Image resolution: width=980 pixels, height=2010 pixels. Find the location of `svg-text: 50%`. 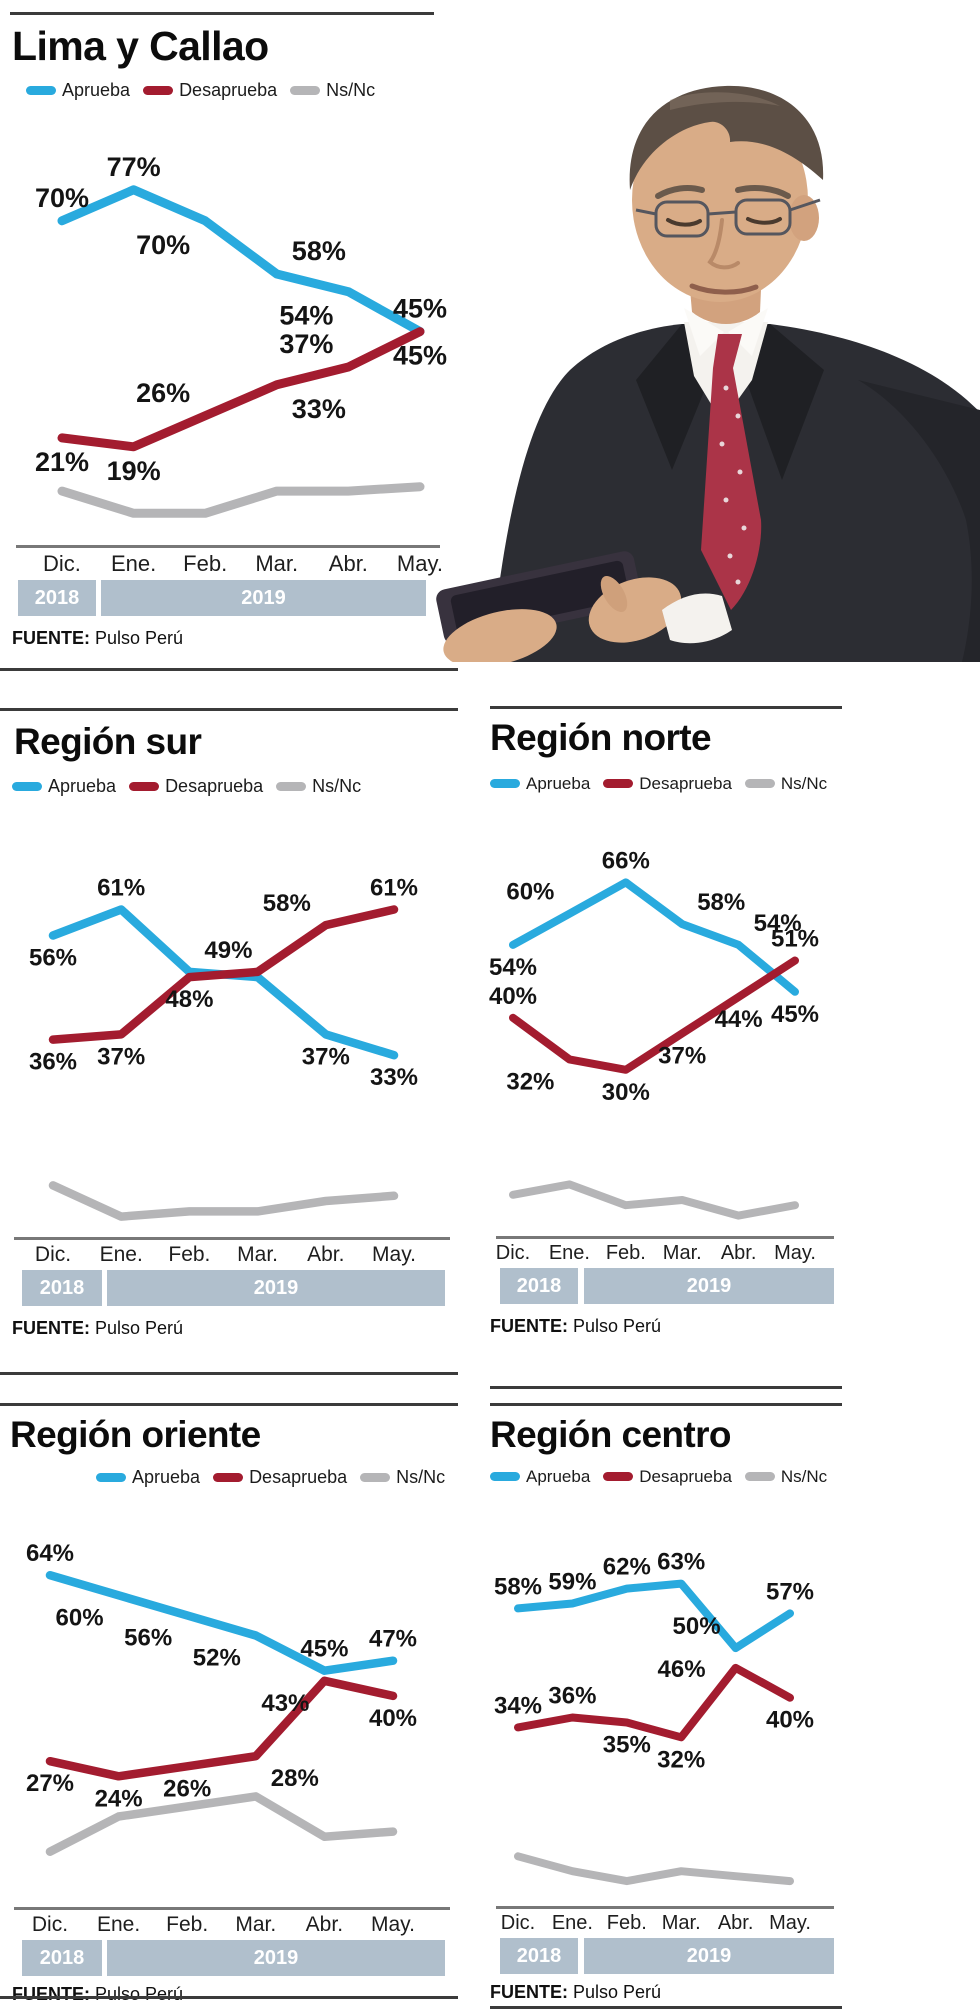

svg-text: 50% is located at coordinates (697, 1626).